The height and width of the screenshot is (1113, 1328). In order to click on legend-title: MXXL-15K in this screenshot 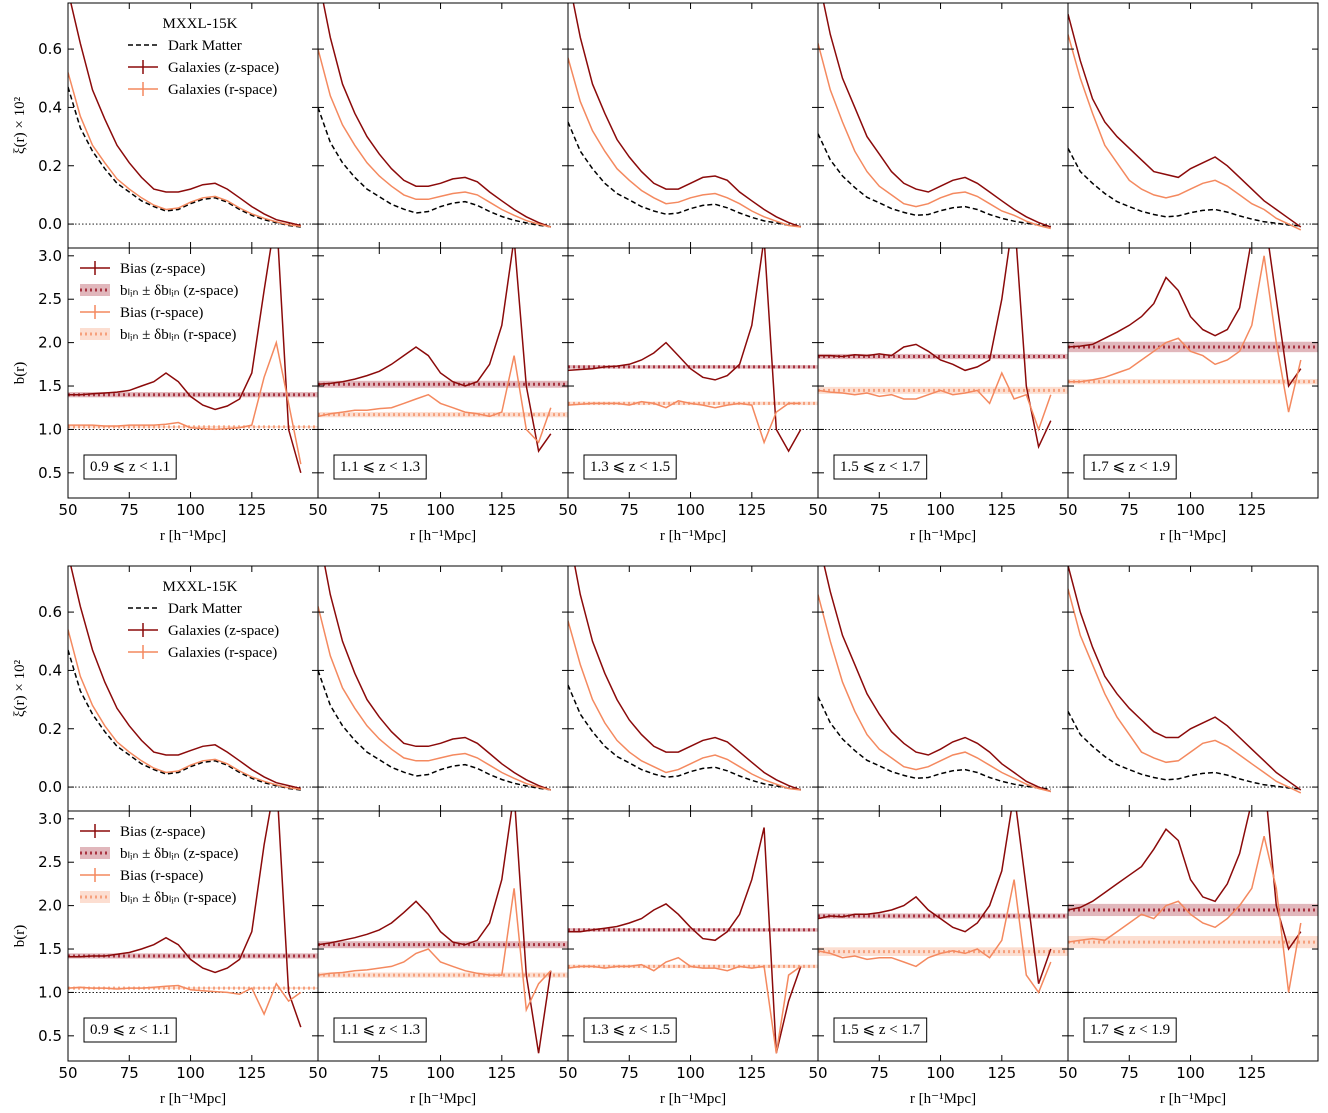, I will do `click(200, 24)`.